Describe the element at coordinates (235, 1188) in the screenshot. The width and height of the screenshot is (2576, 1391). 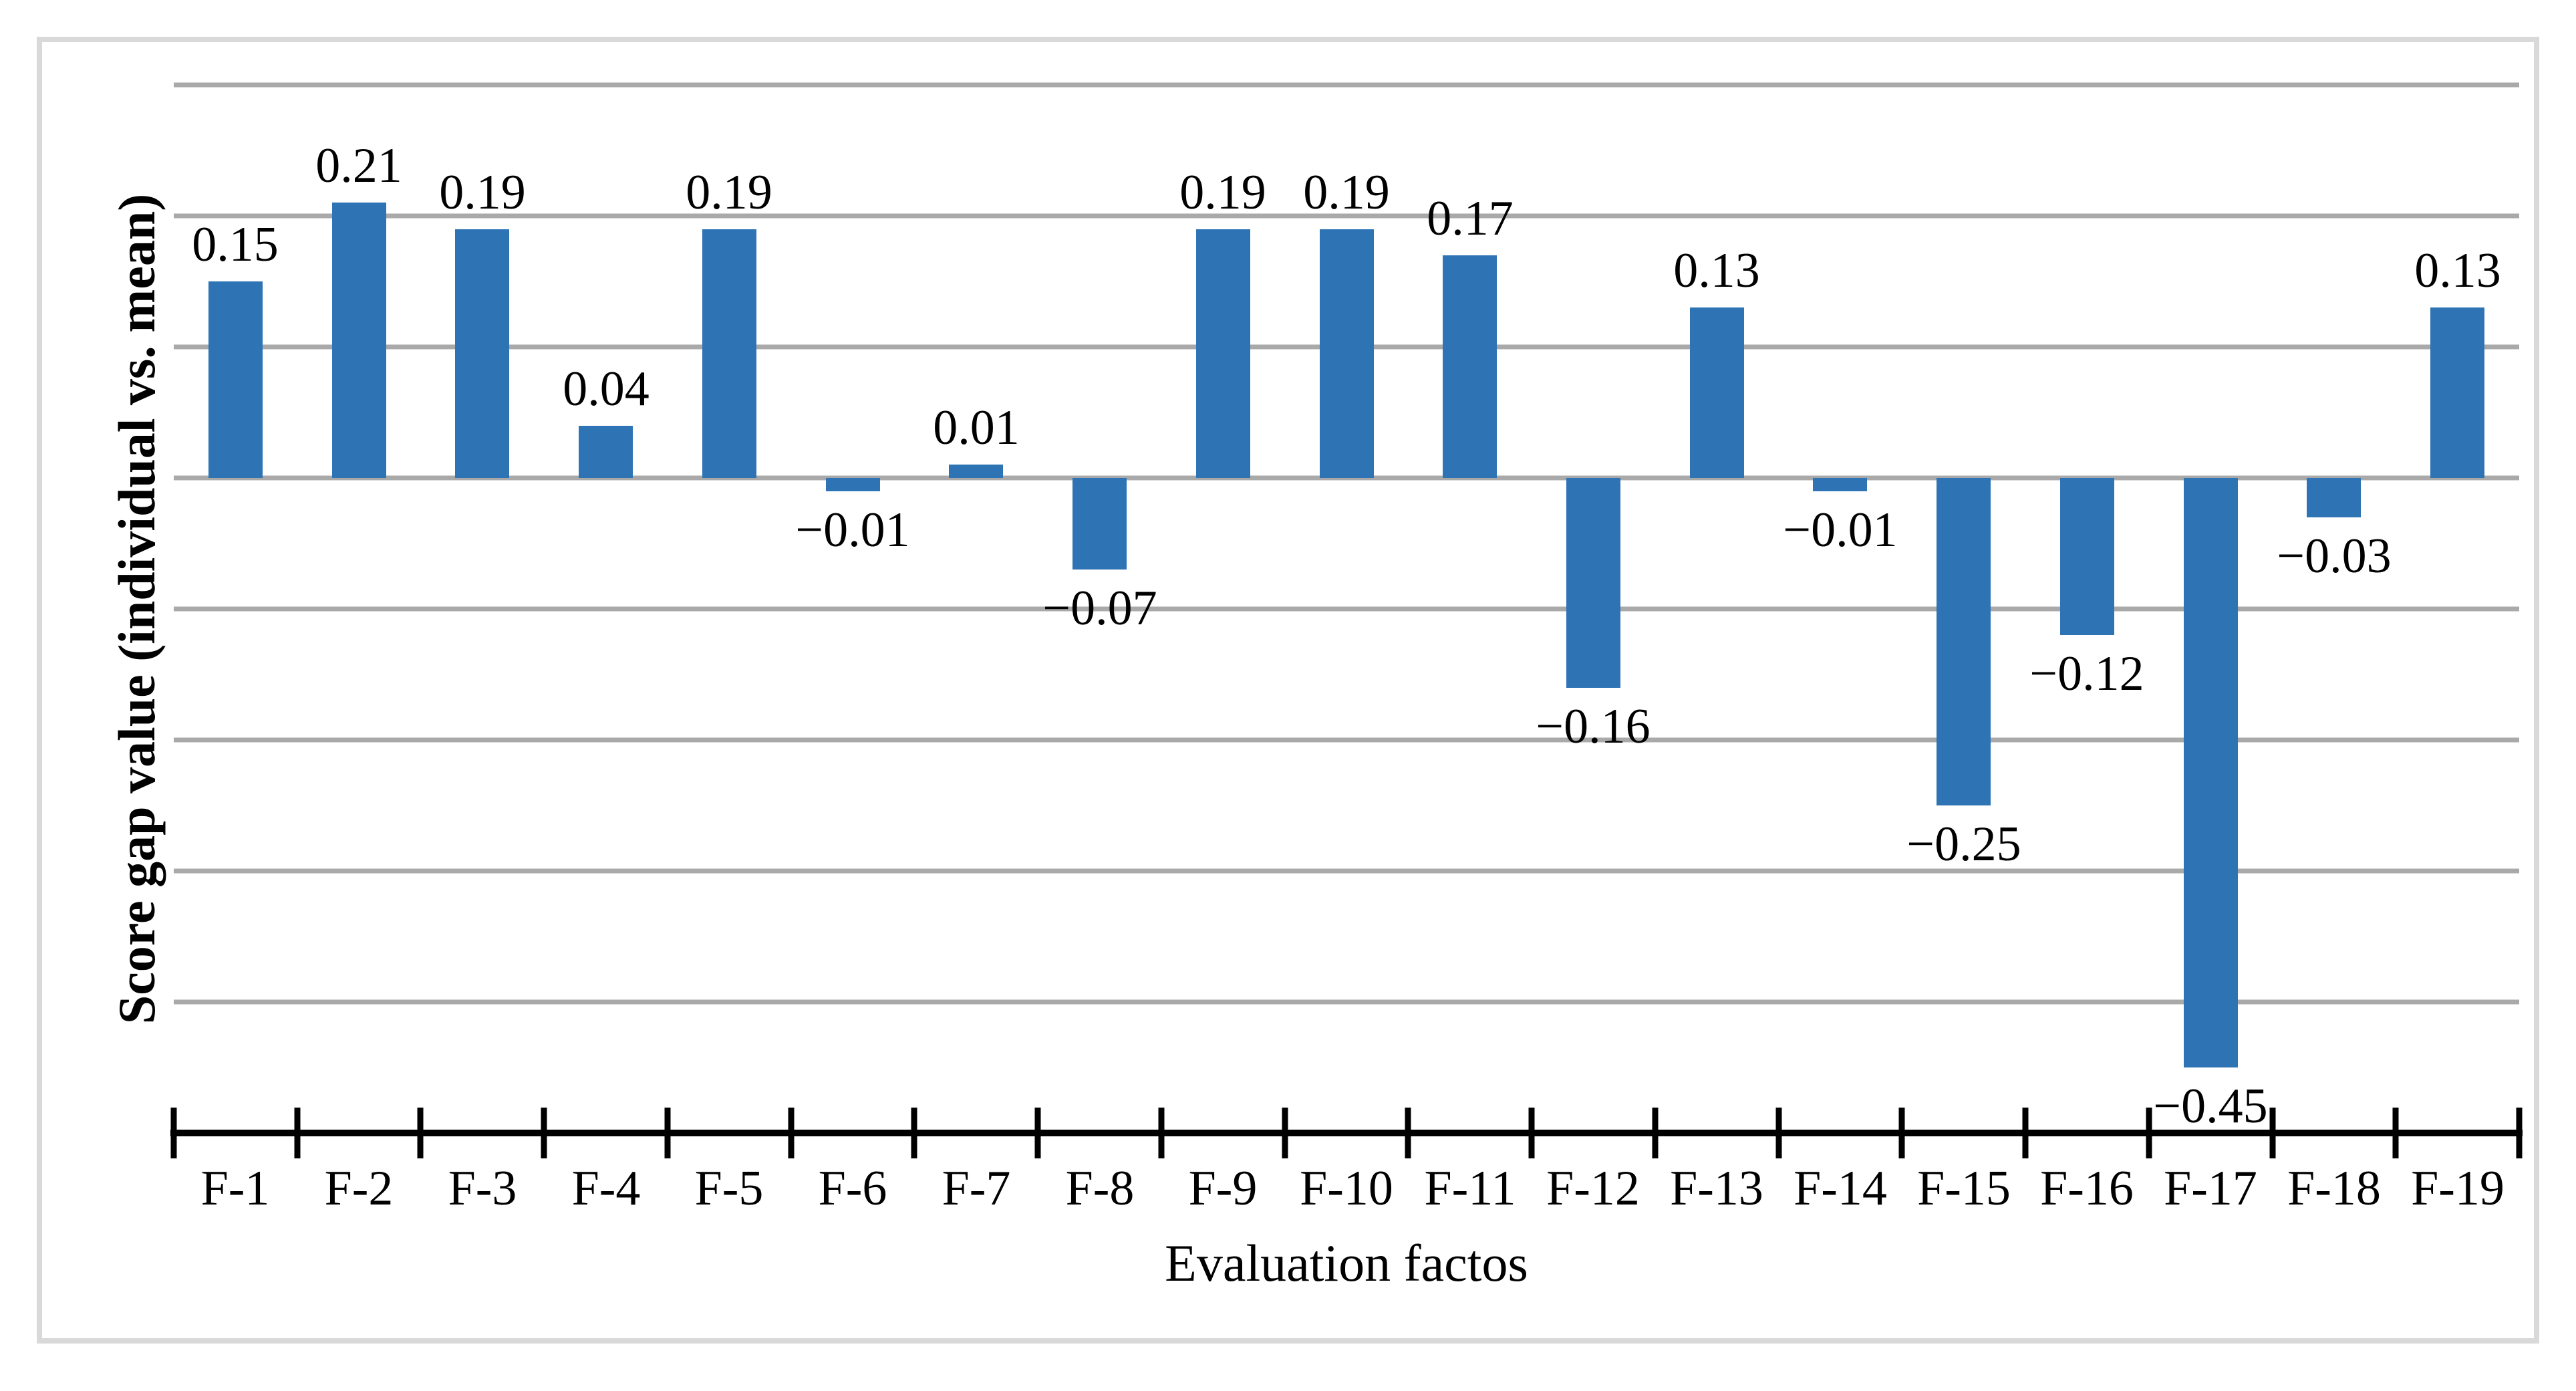
I see `x-category-label: F-1` at that location.